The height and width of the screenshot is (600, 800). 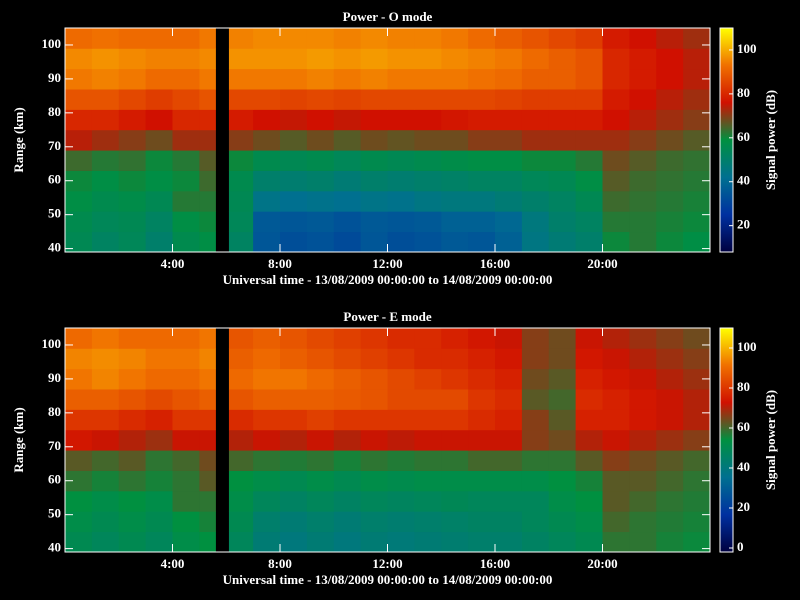 What do you see at coordinates (495, 563) in the screenshot?
I see `x-tick-label: 16:00` at bounding box center [495, 563].